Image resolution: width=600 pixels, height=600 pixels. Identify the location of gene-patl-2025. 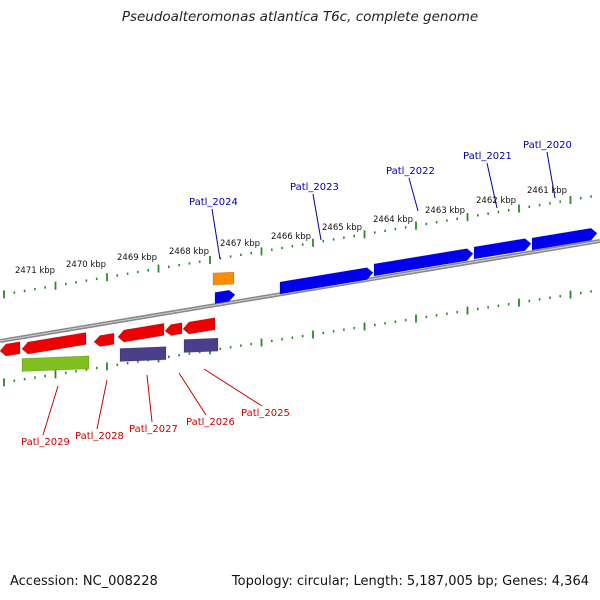
(199, 326).